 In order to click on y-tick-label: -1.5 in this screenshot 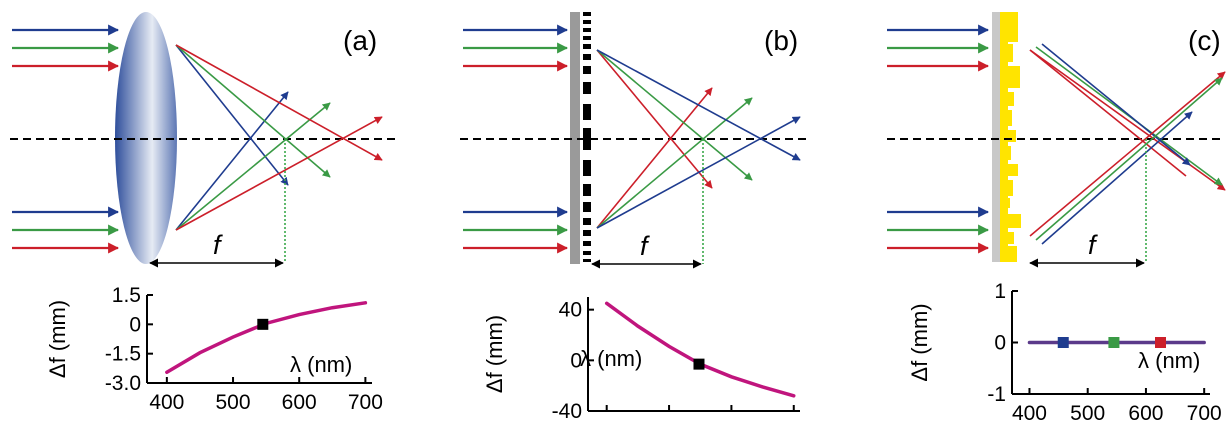, I will do `click(123, 354)`.